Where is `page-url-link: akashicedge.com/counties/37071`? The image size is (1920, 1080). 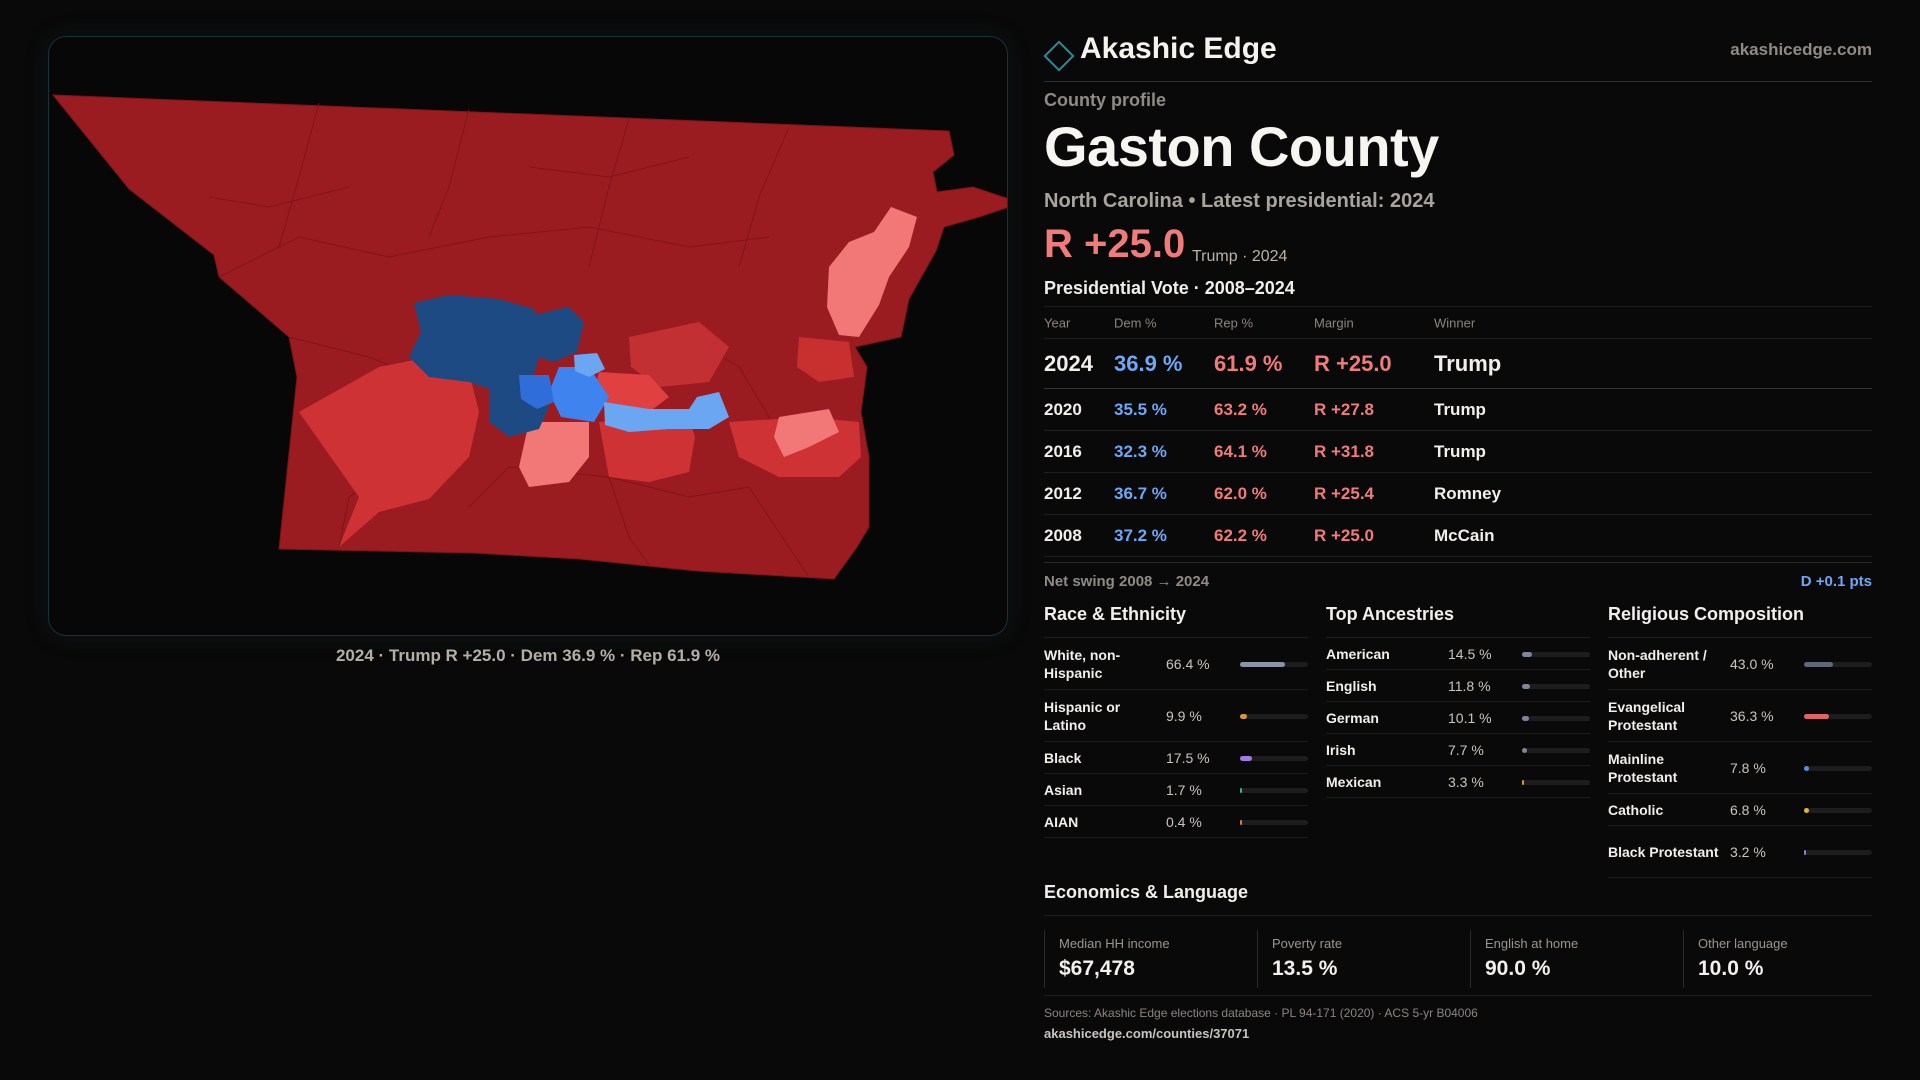
page-url-link: akashicedge.com/counties/37071 is located at coordinates (1147, 1033).